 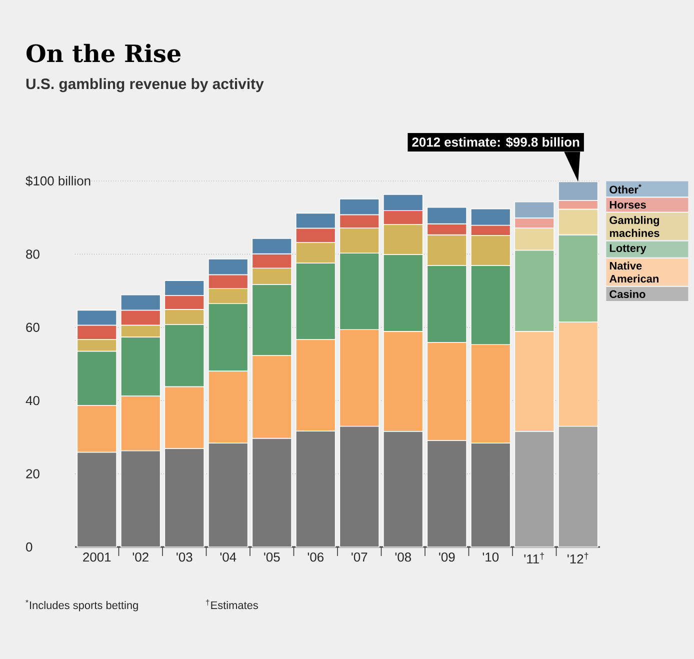 I want to click on x-tick-label: '09, so click(x=447, y=557).